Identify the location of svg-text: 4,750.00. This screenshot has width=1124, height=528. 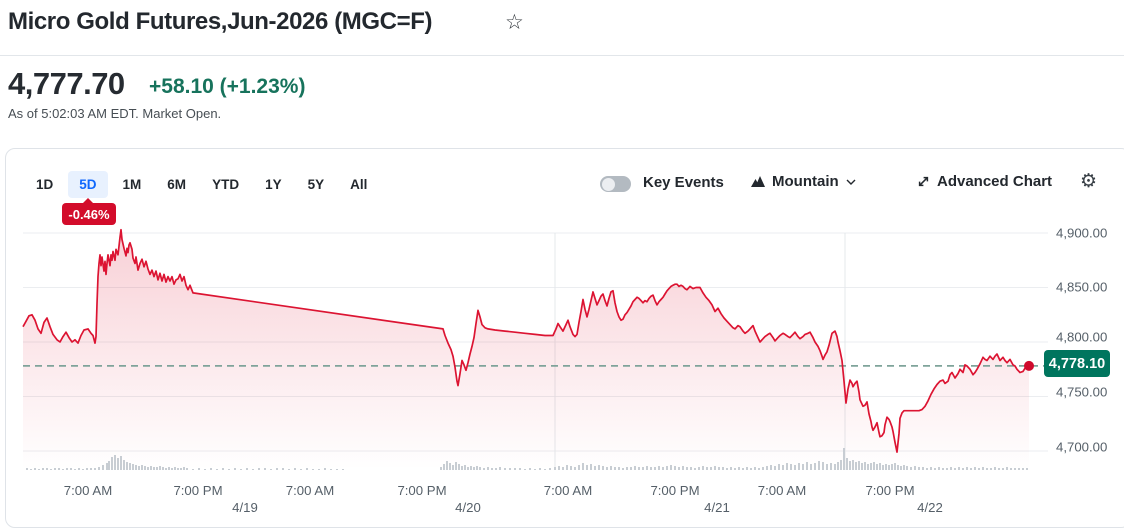
(1081, 392).